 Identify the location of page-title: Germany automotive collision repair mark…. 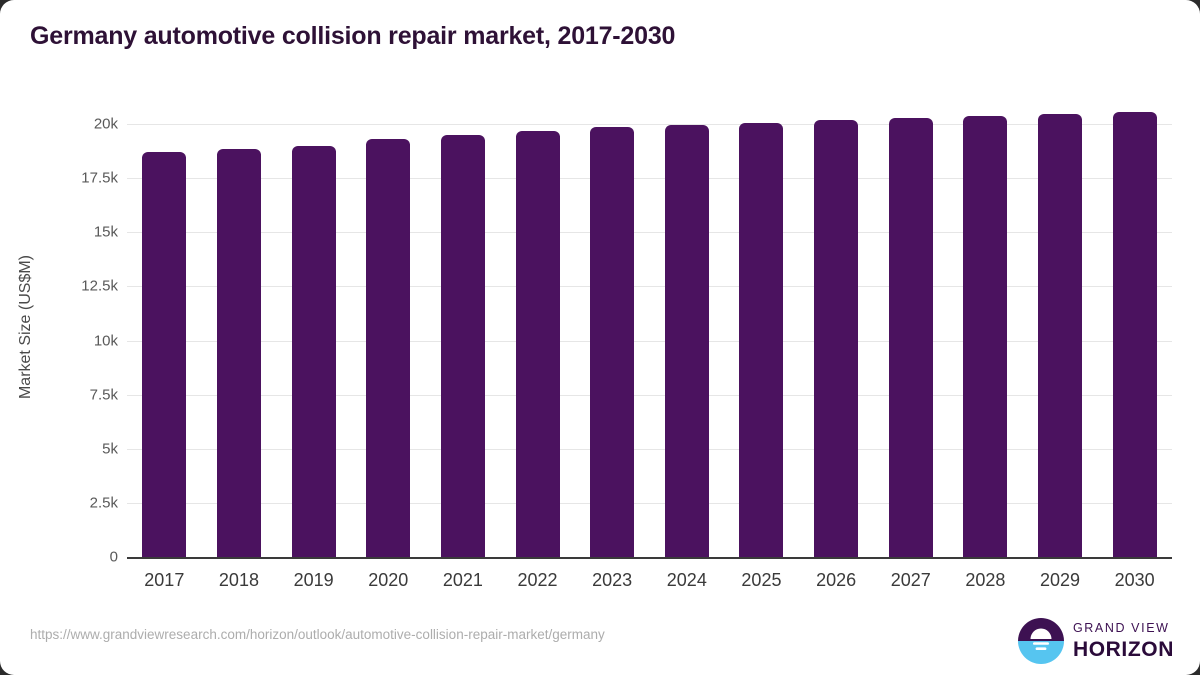
(353, 36).